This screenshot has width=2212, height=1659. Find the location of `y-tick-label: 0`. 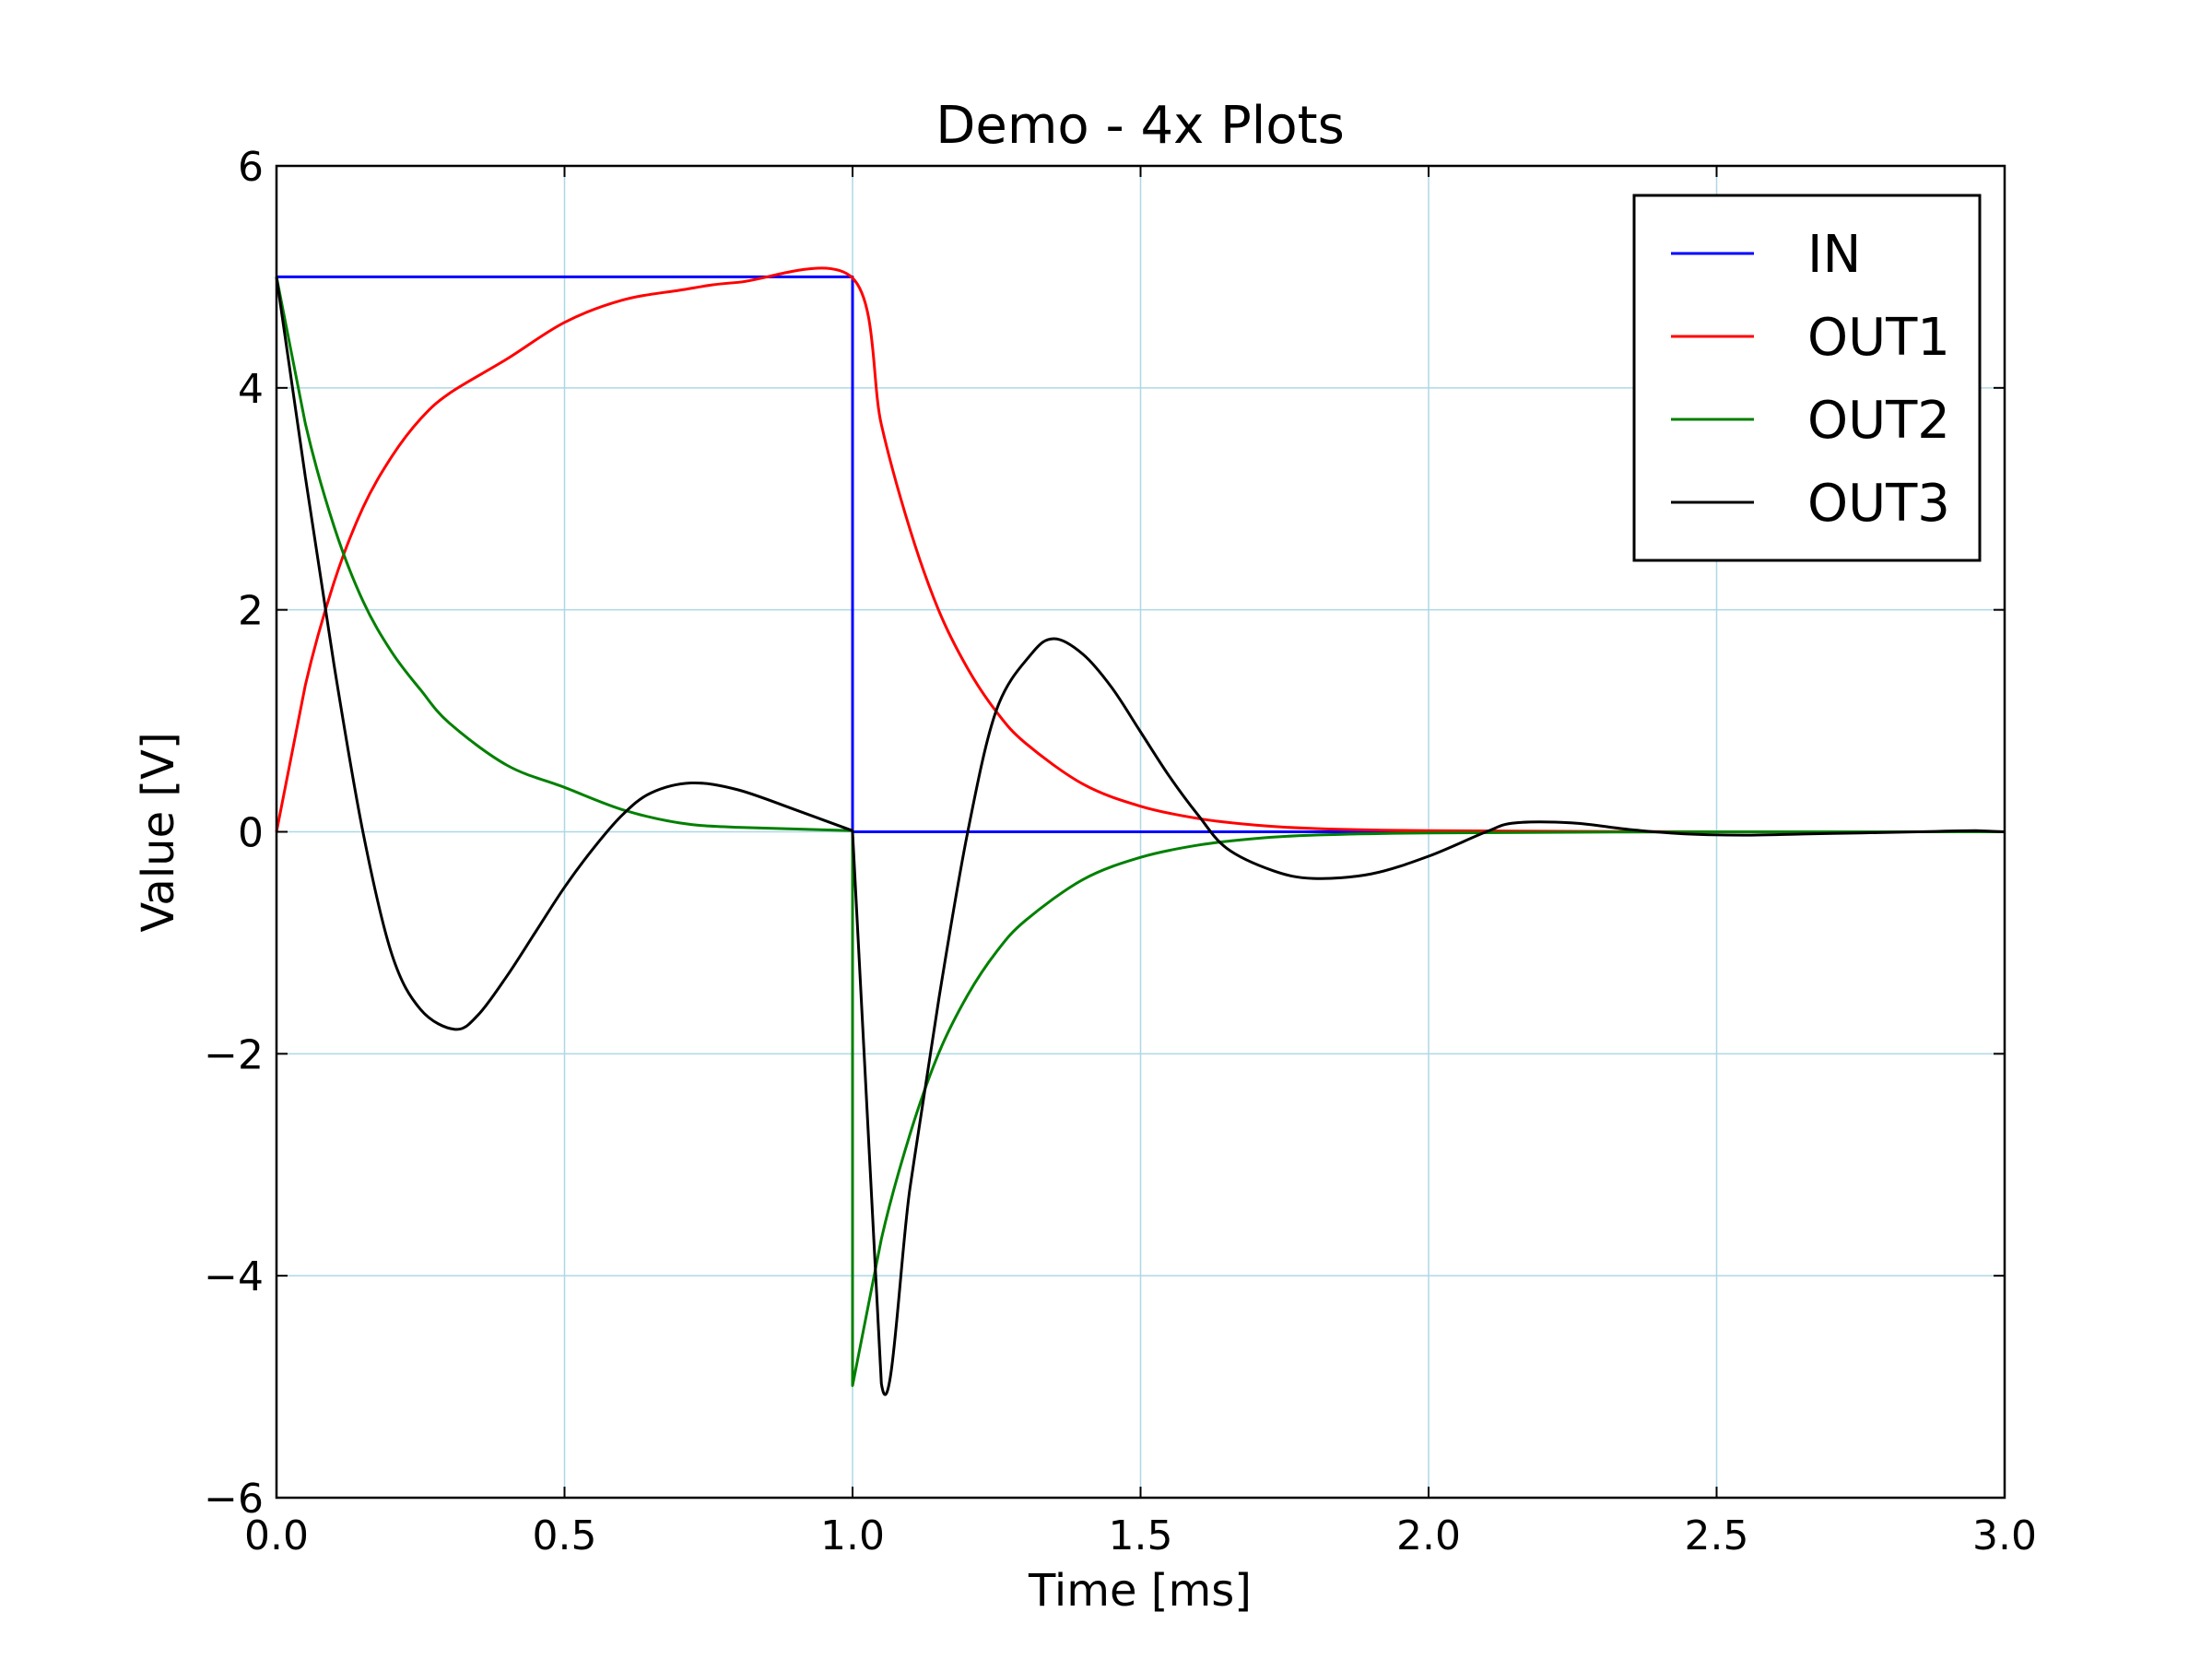

y-tick-label: 0 is located at coordinates (251, 833).